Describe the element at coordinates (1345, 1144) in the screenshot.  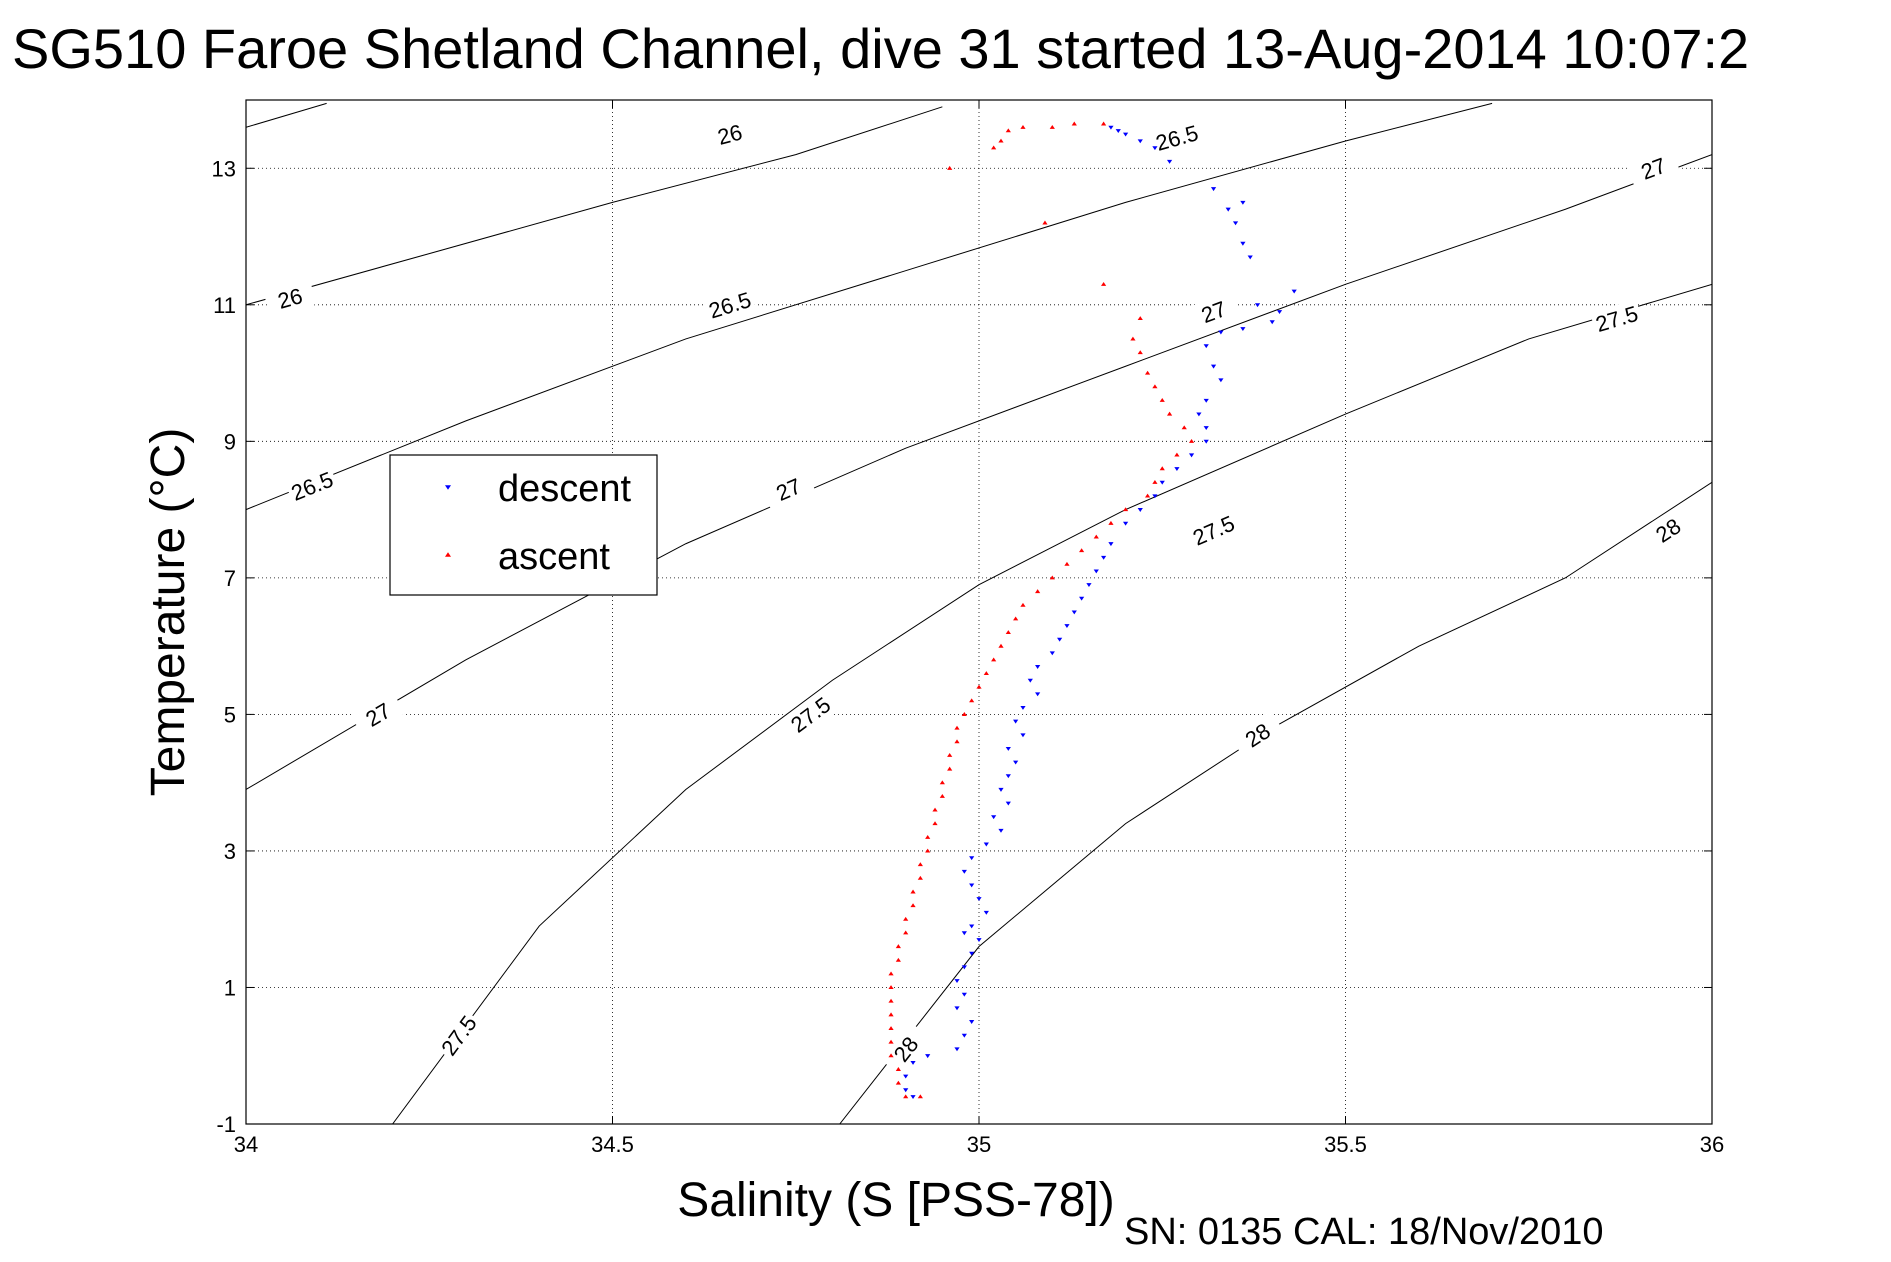
I see `x-tick-label: 35.5` at that location.